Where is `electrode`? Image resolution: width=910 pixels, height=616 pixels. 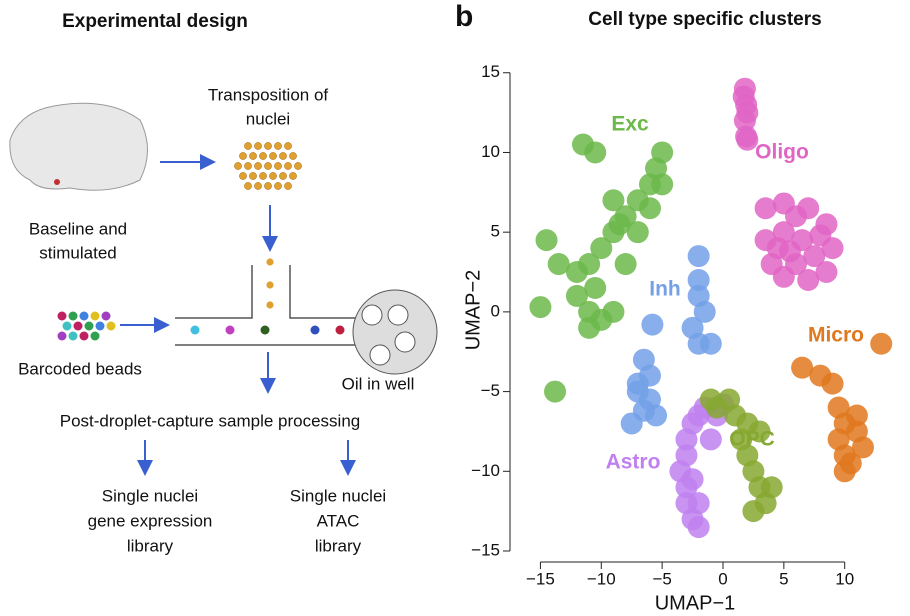
electrode is located at coordinates (57, 182).